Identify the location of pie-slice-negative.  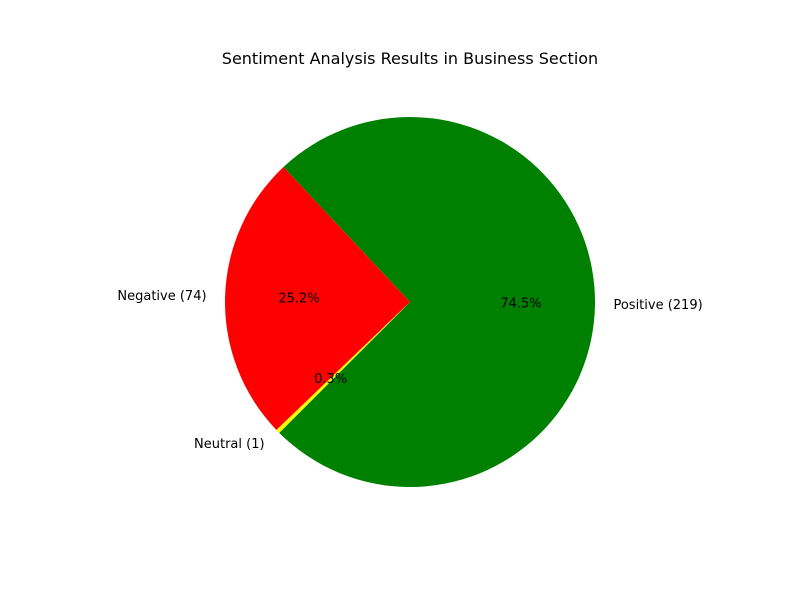
(317, 298).